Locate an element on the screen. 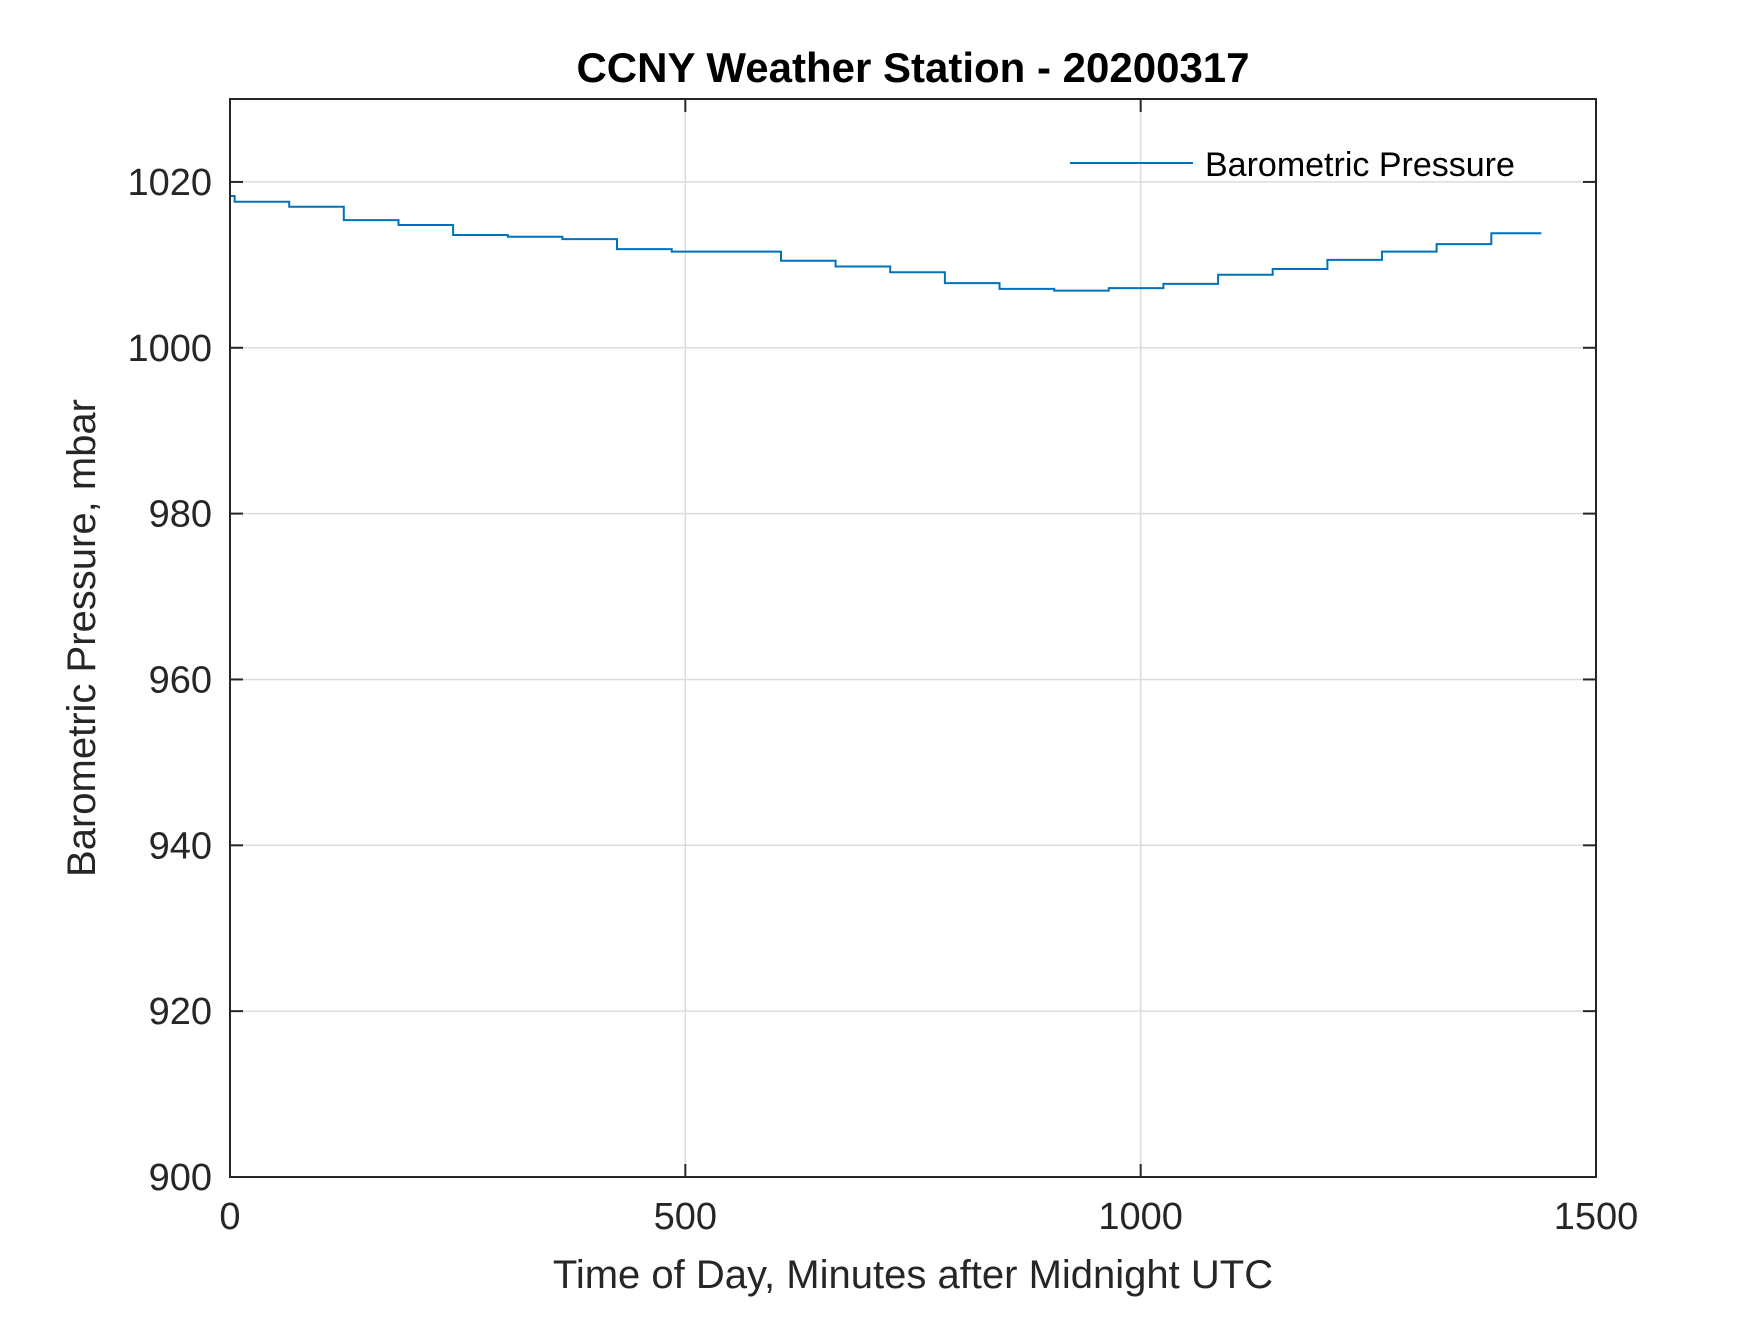  series-layer is located at coordinates (886, 243).